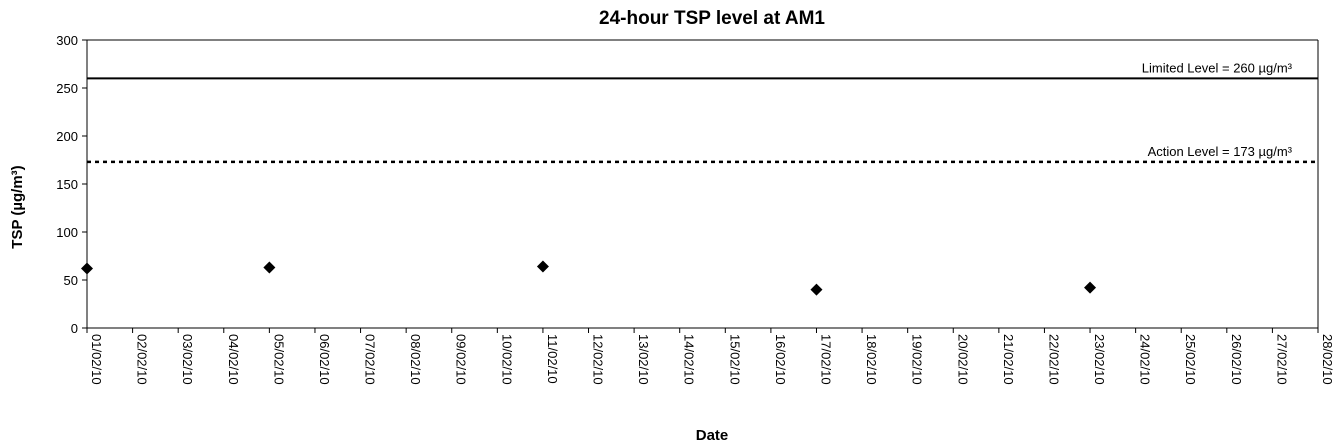  I want to click on x-tick-label: 05/02/10, so click(278, 359).